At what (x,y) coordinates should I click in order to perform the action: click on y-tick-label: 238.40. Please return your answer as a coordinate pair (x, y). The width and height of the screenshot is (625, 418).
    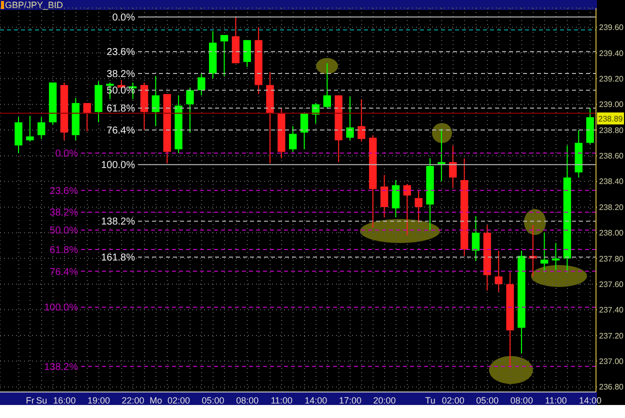
    Looking at the image, I should click on (611, 181).